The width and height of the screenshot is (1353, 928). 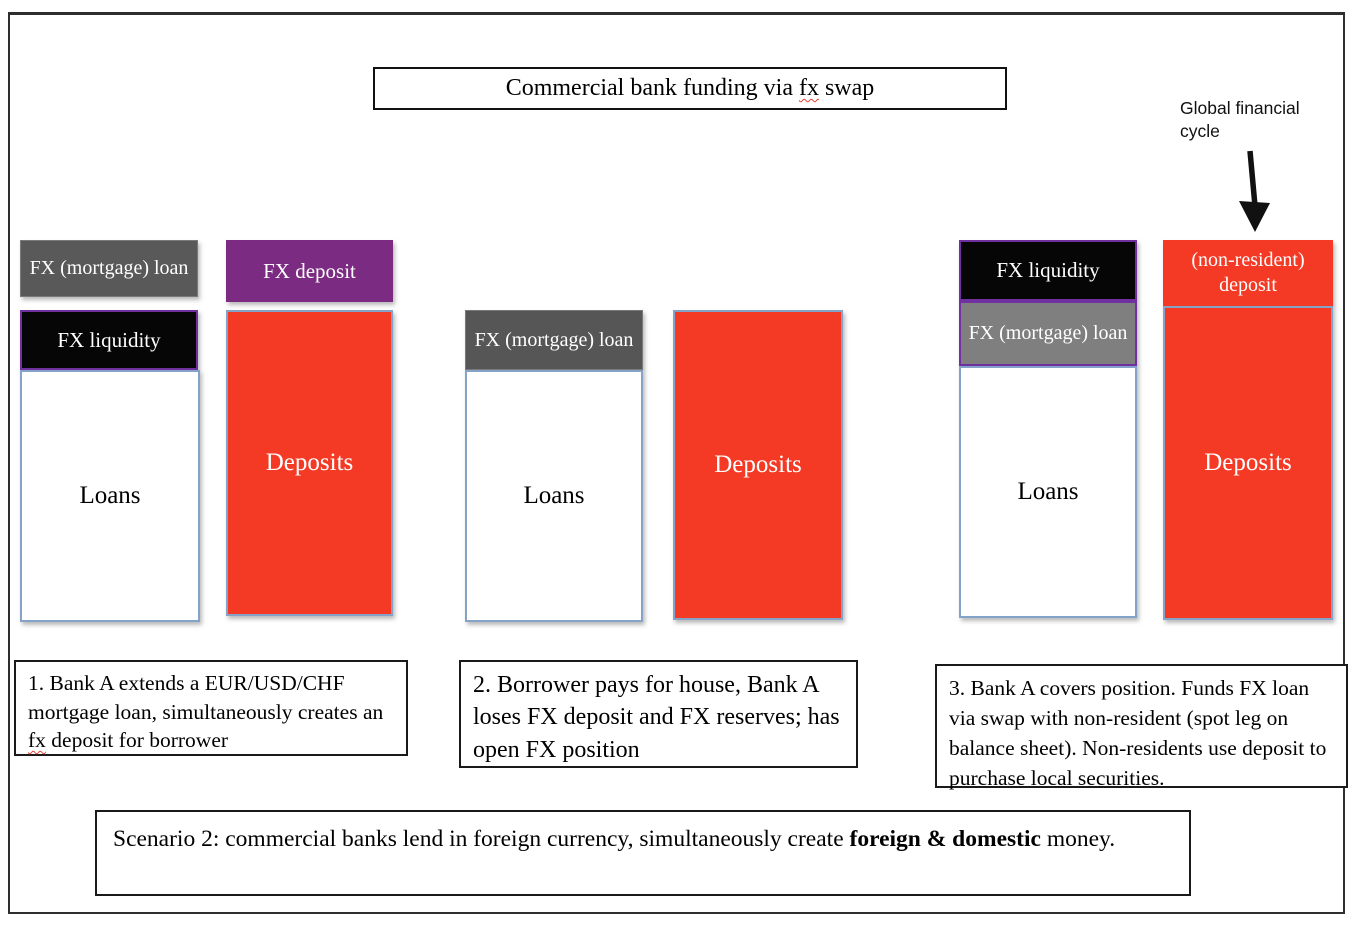 I want to click on title-text: Commercial bank funding via fx swap, so click(x=690, y=88).